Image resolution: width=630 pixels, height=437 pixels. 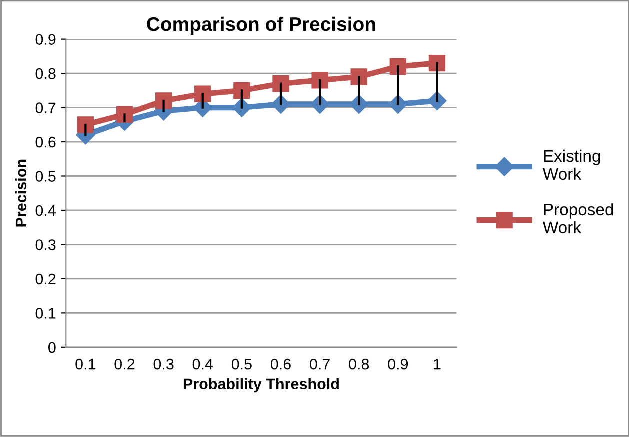 I want to click on y-tick-label: 0.5, so click(x=46, y=176).